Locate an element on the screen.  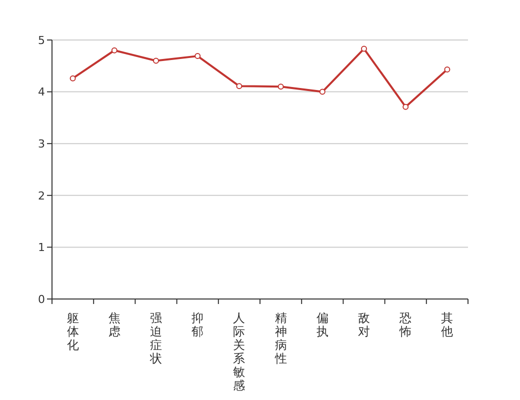
x-tick-label: 抑郁 is located at coordinates (198, 324).